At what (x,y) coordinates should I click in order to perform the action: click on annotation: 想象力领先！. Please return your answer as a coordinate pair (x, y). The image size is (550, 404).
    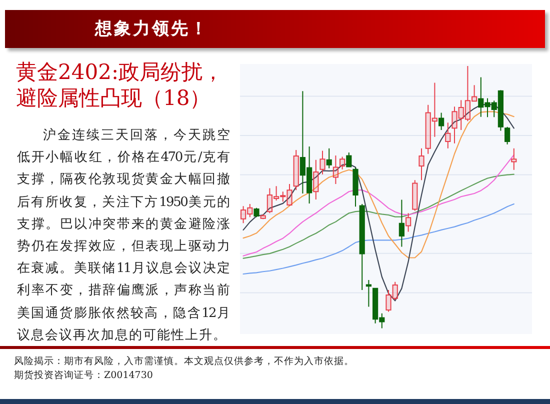
    Looking at the image, I should click on (152, 29).